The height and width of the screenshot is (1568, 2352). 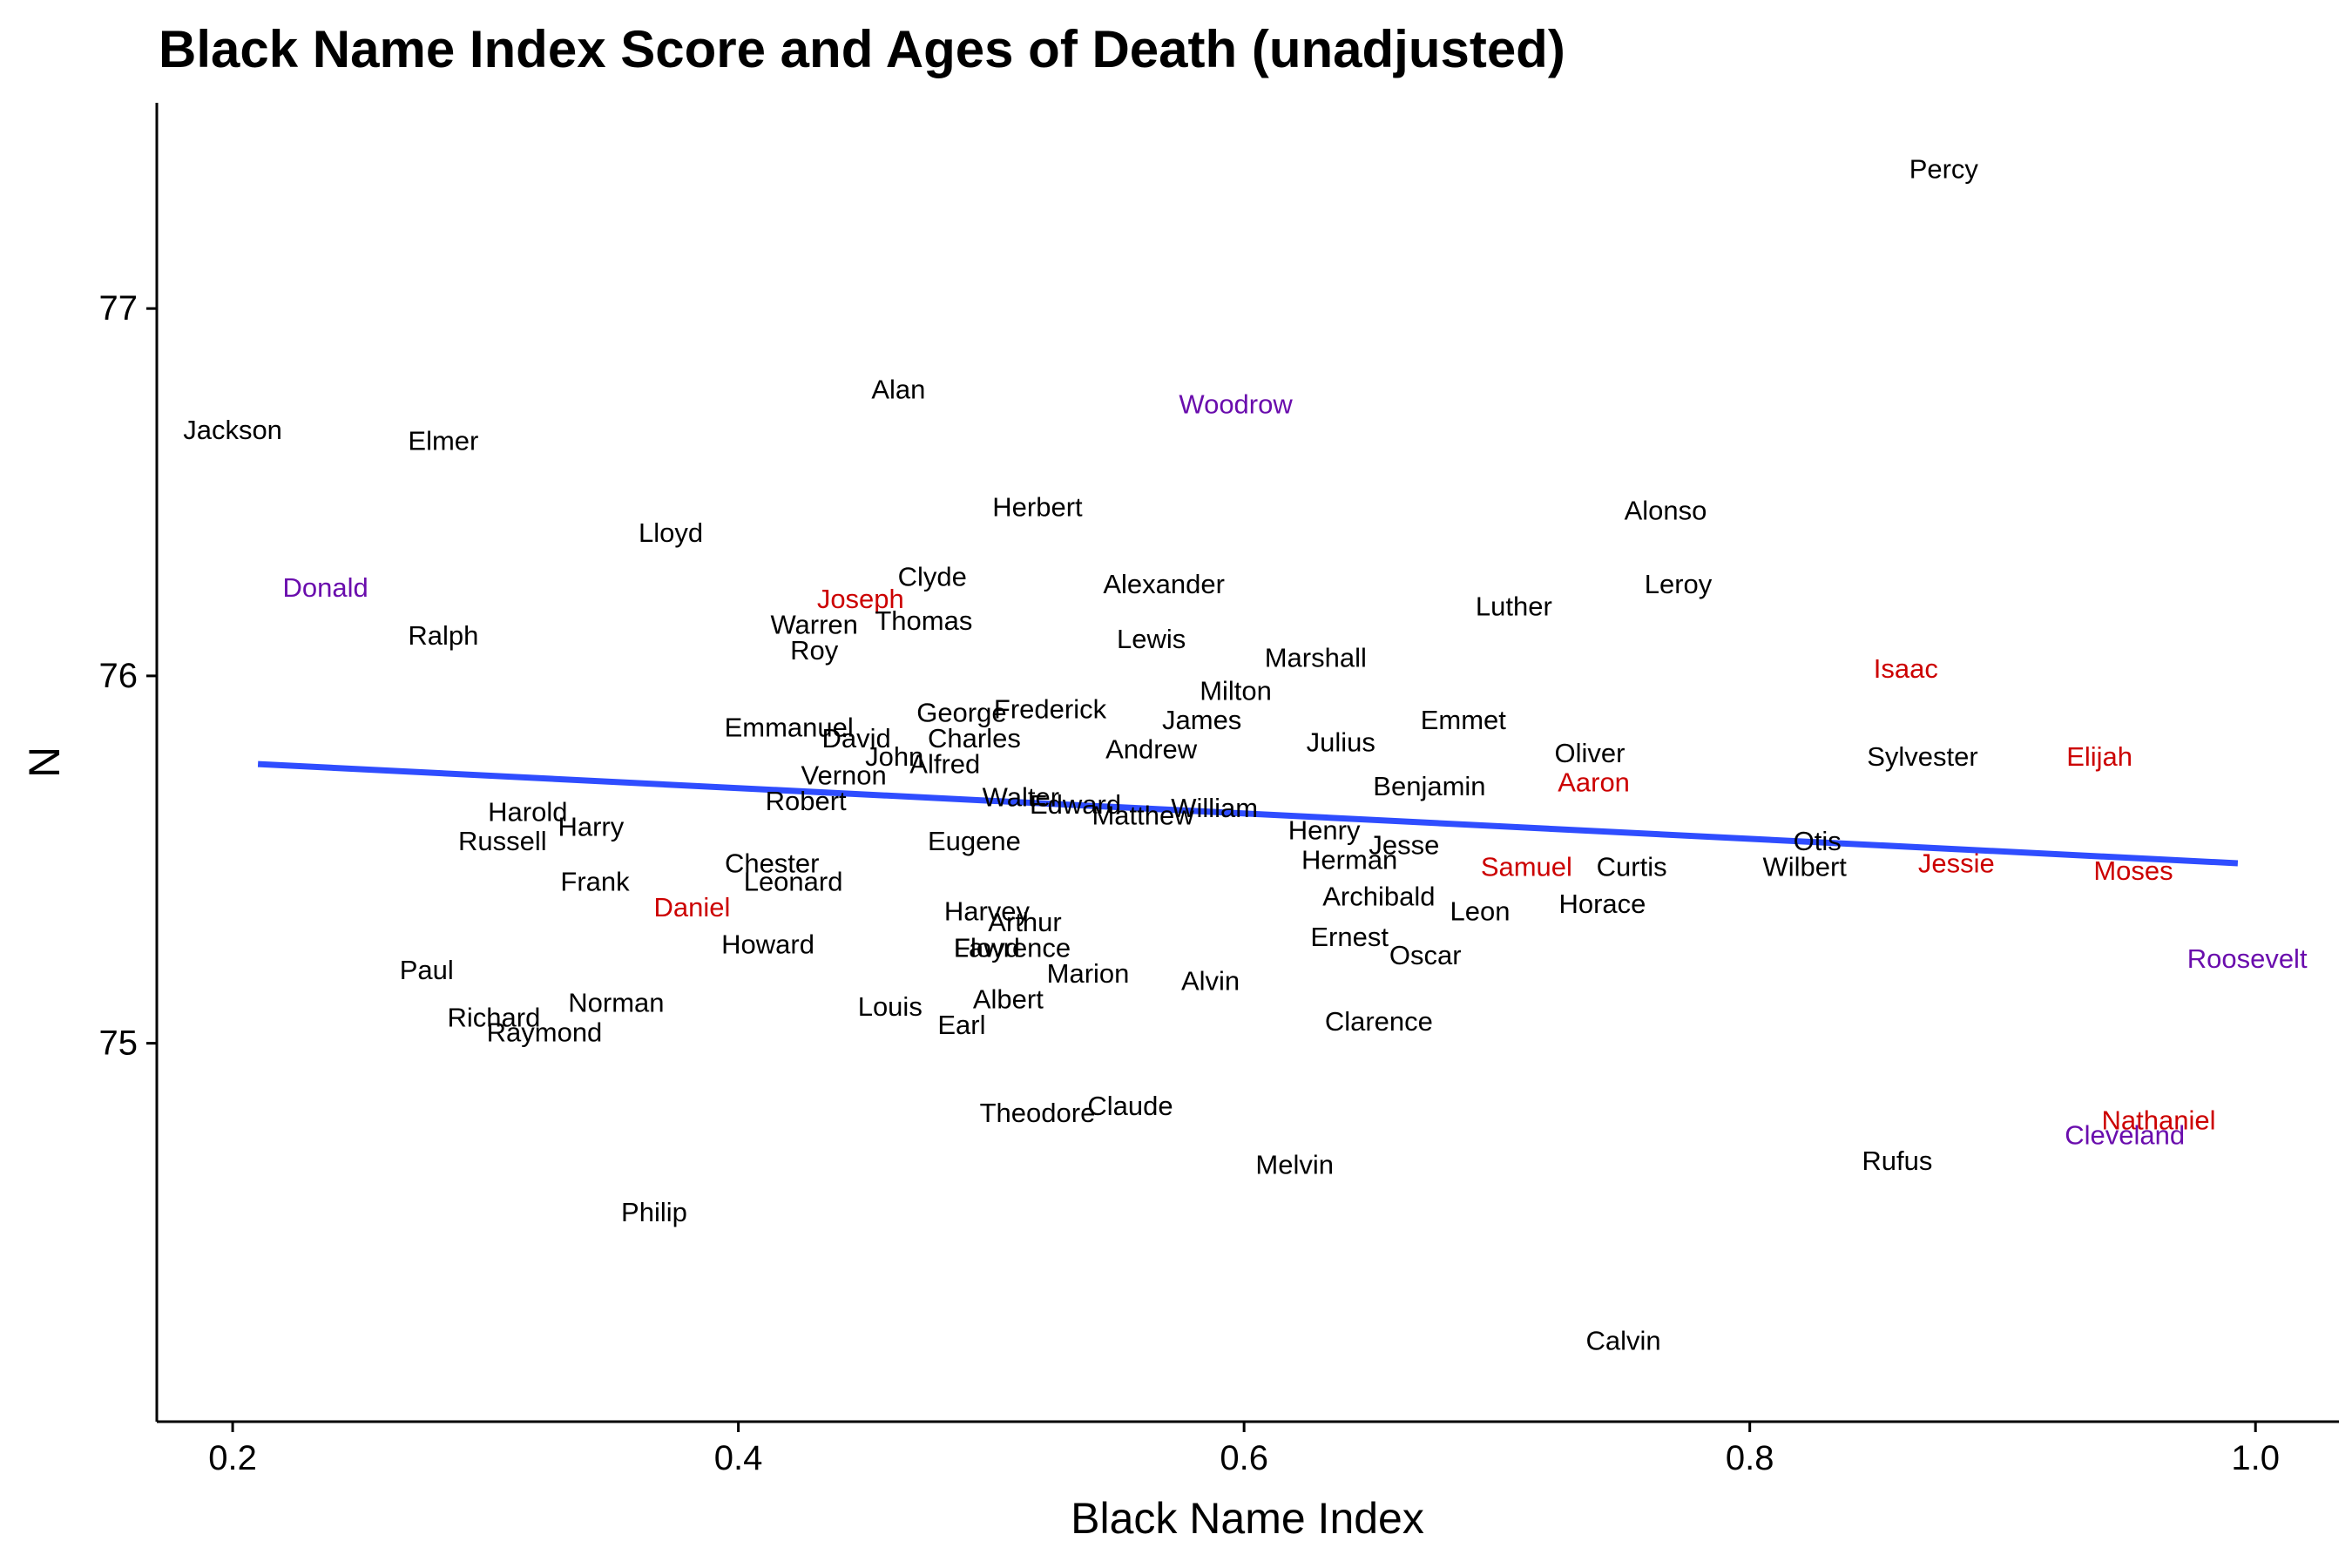 I want to click on point-label-harvey: Harvey, so click(x=987, y=911).